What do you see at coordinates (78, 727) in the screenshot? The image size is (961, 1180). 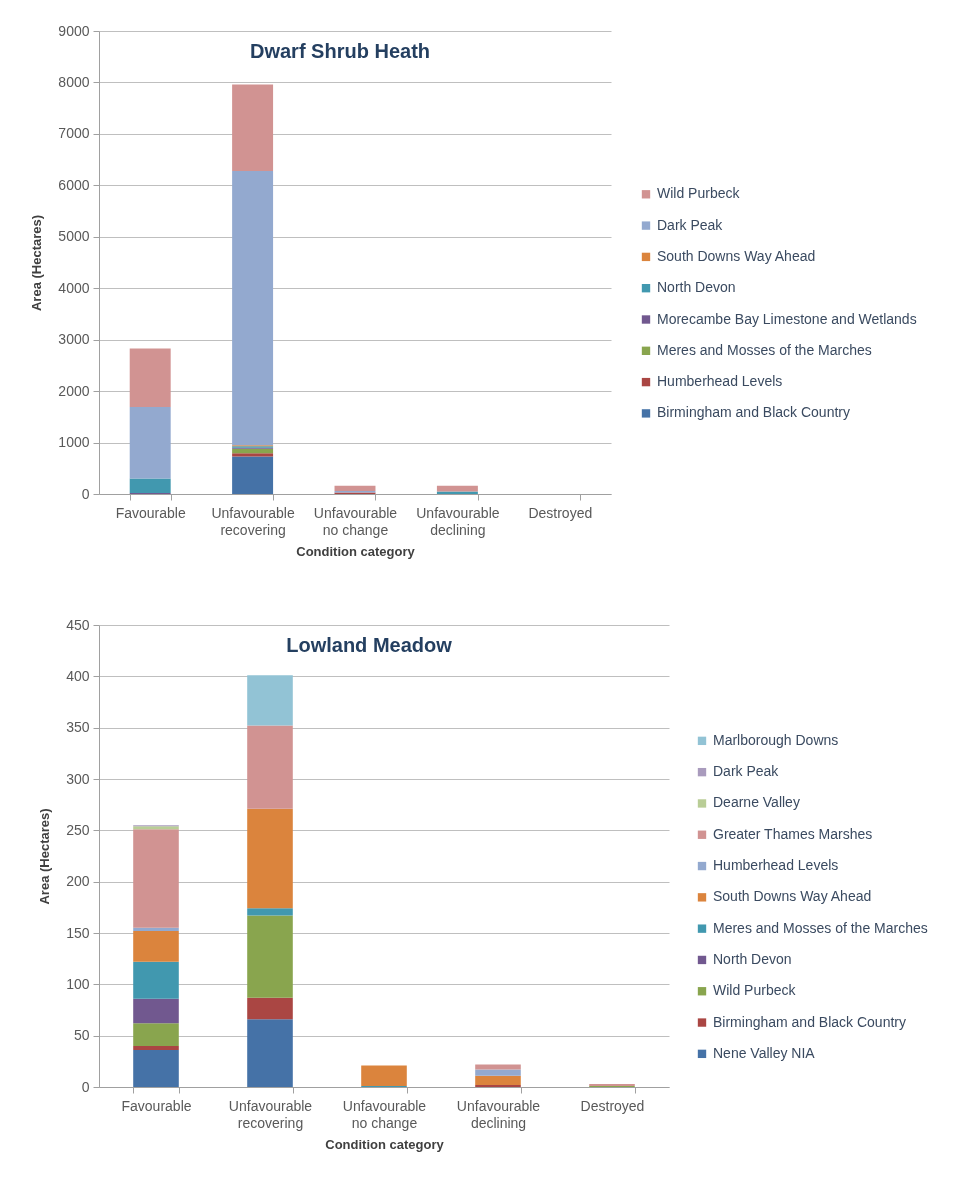 I see `y-tick-label: 350` at bounding box center [78, 727].